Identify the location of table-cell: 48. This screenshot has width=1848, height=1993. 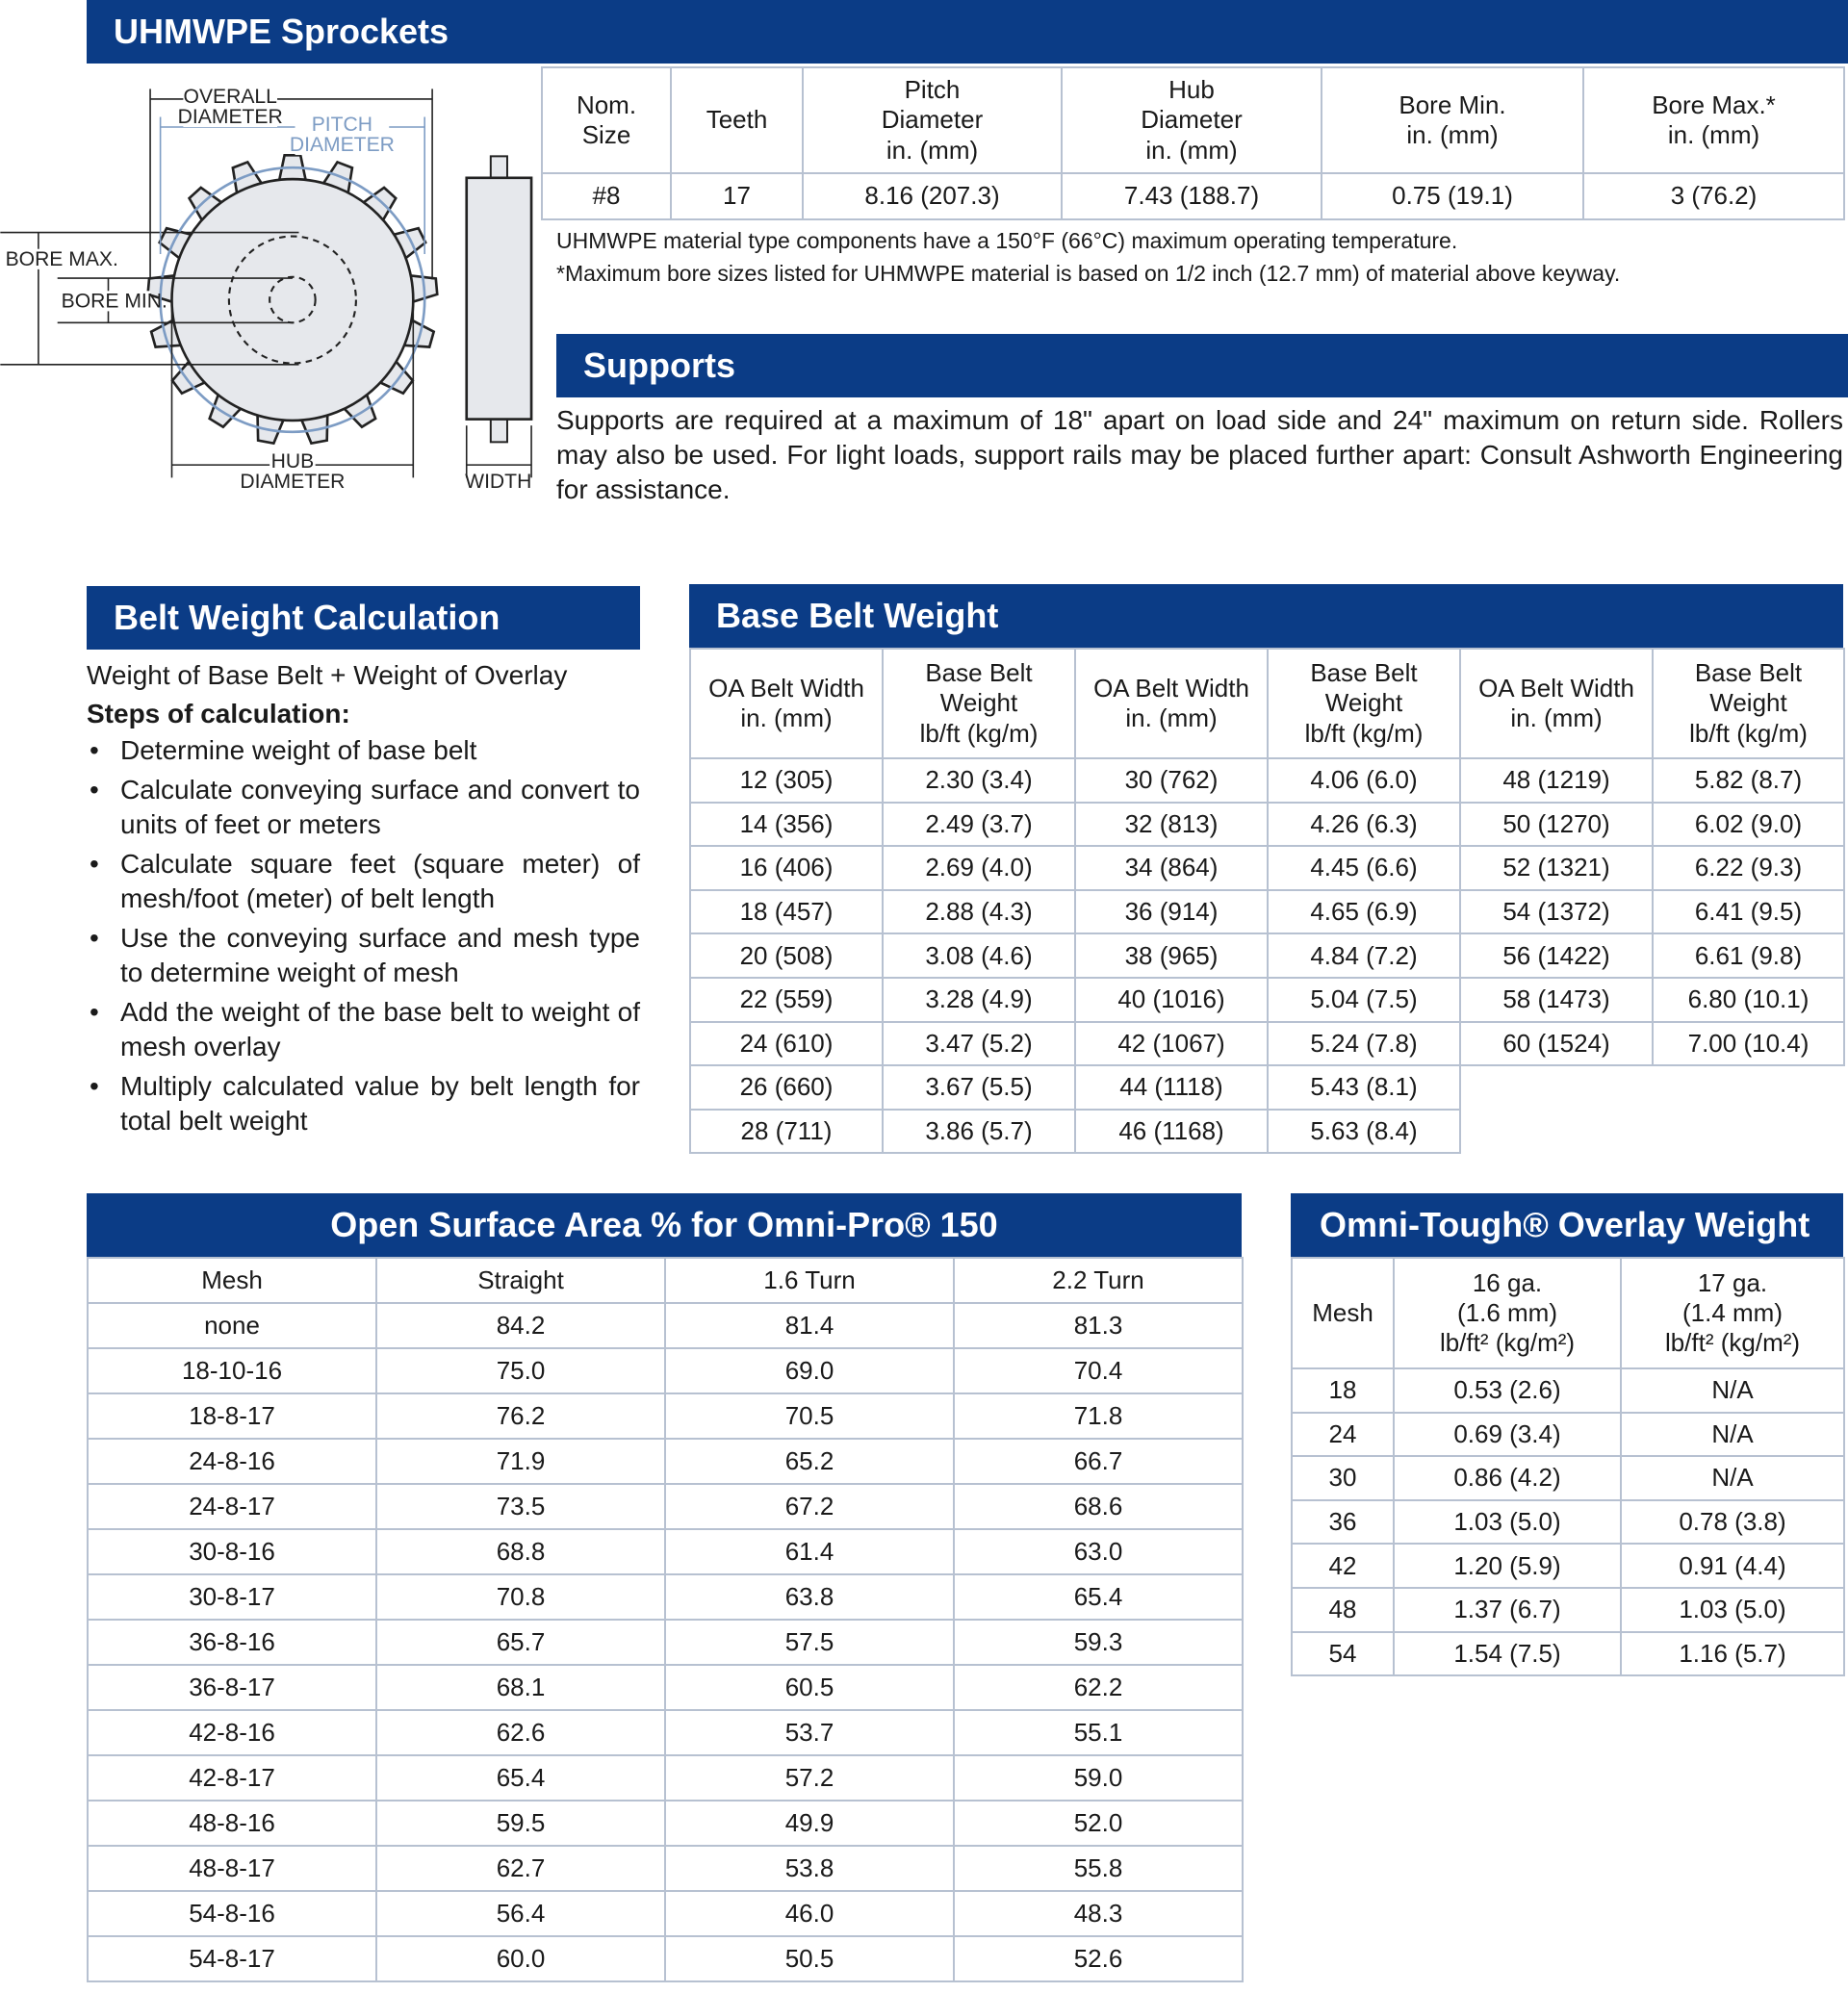
(1343, 1609).